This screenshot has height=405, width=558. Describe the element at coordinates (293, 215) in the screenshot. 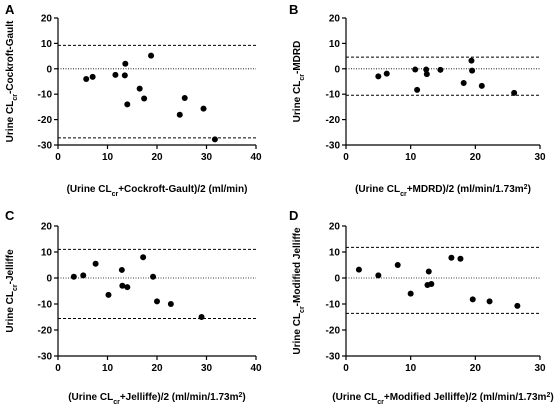

I see `panel-letter: D` at that location.